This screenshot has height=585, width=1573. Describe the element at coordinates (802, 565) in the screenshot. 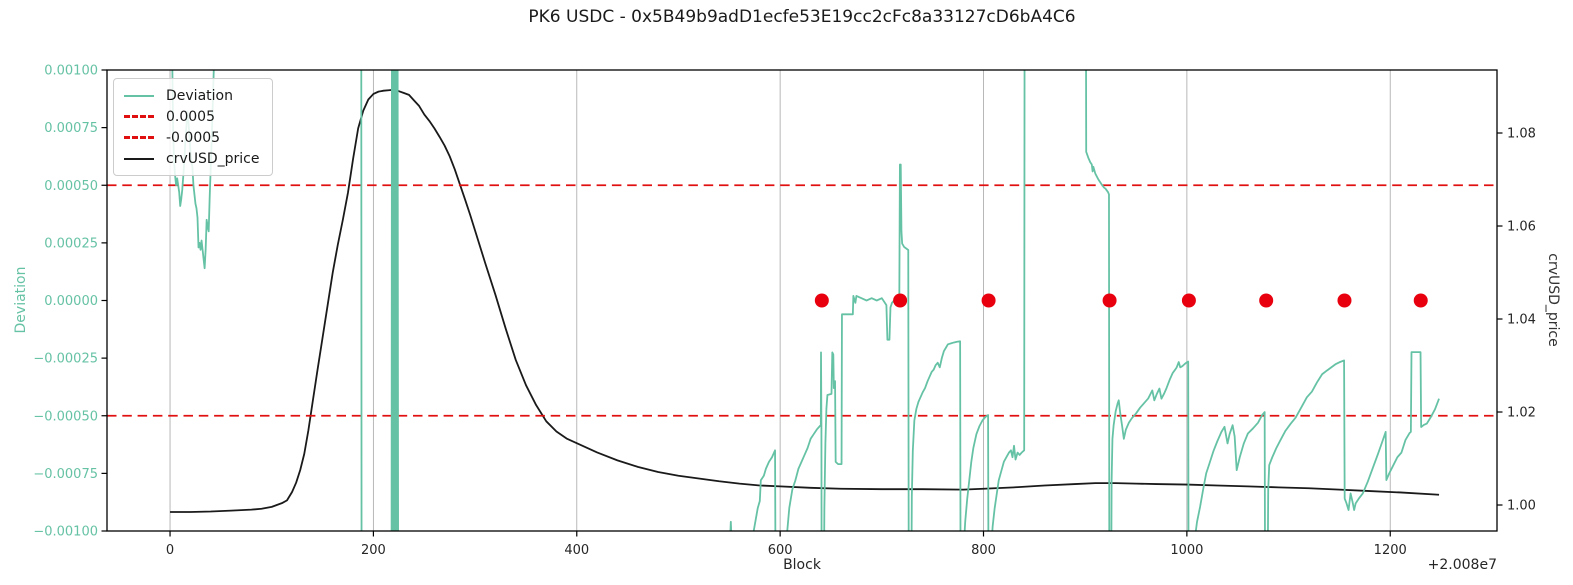

I see `x-axis-label: Block` at that location.